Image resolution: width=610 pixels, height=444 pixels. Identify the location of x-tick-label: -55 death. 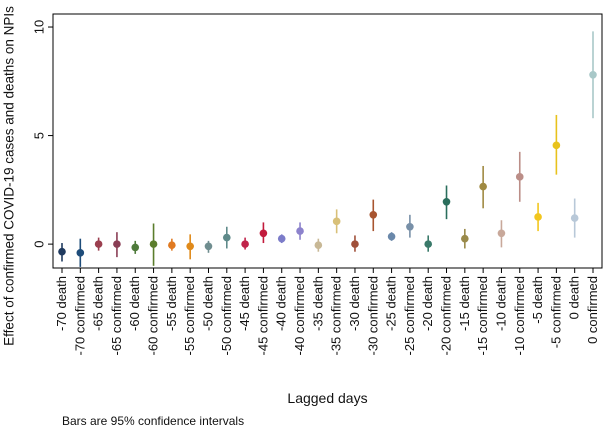
(171, 303).